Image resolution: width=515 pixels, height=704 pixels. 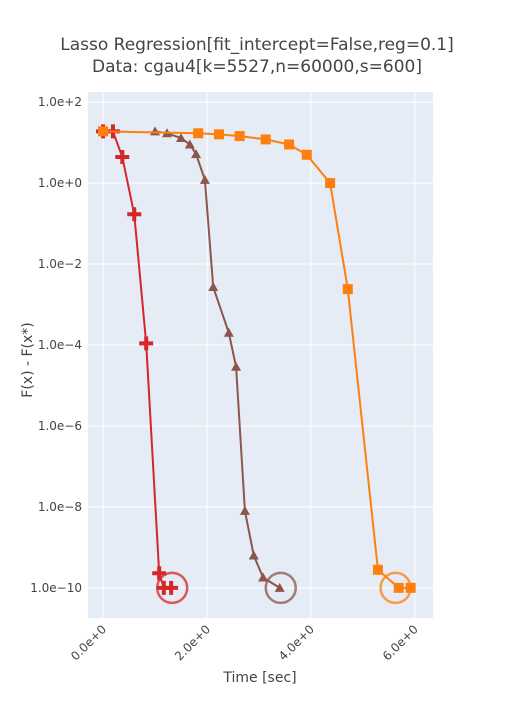 What do you see at coordinates (60, 345) in the screenshot?
I see `y-tick-label: 1.0e−4` at bounding box center [60, 345].